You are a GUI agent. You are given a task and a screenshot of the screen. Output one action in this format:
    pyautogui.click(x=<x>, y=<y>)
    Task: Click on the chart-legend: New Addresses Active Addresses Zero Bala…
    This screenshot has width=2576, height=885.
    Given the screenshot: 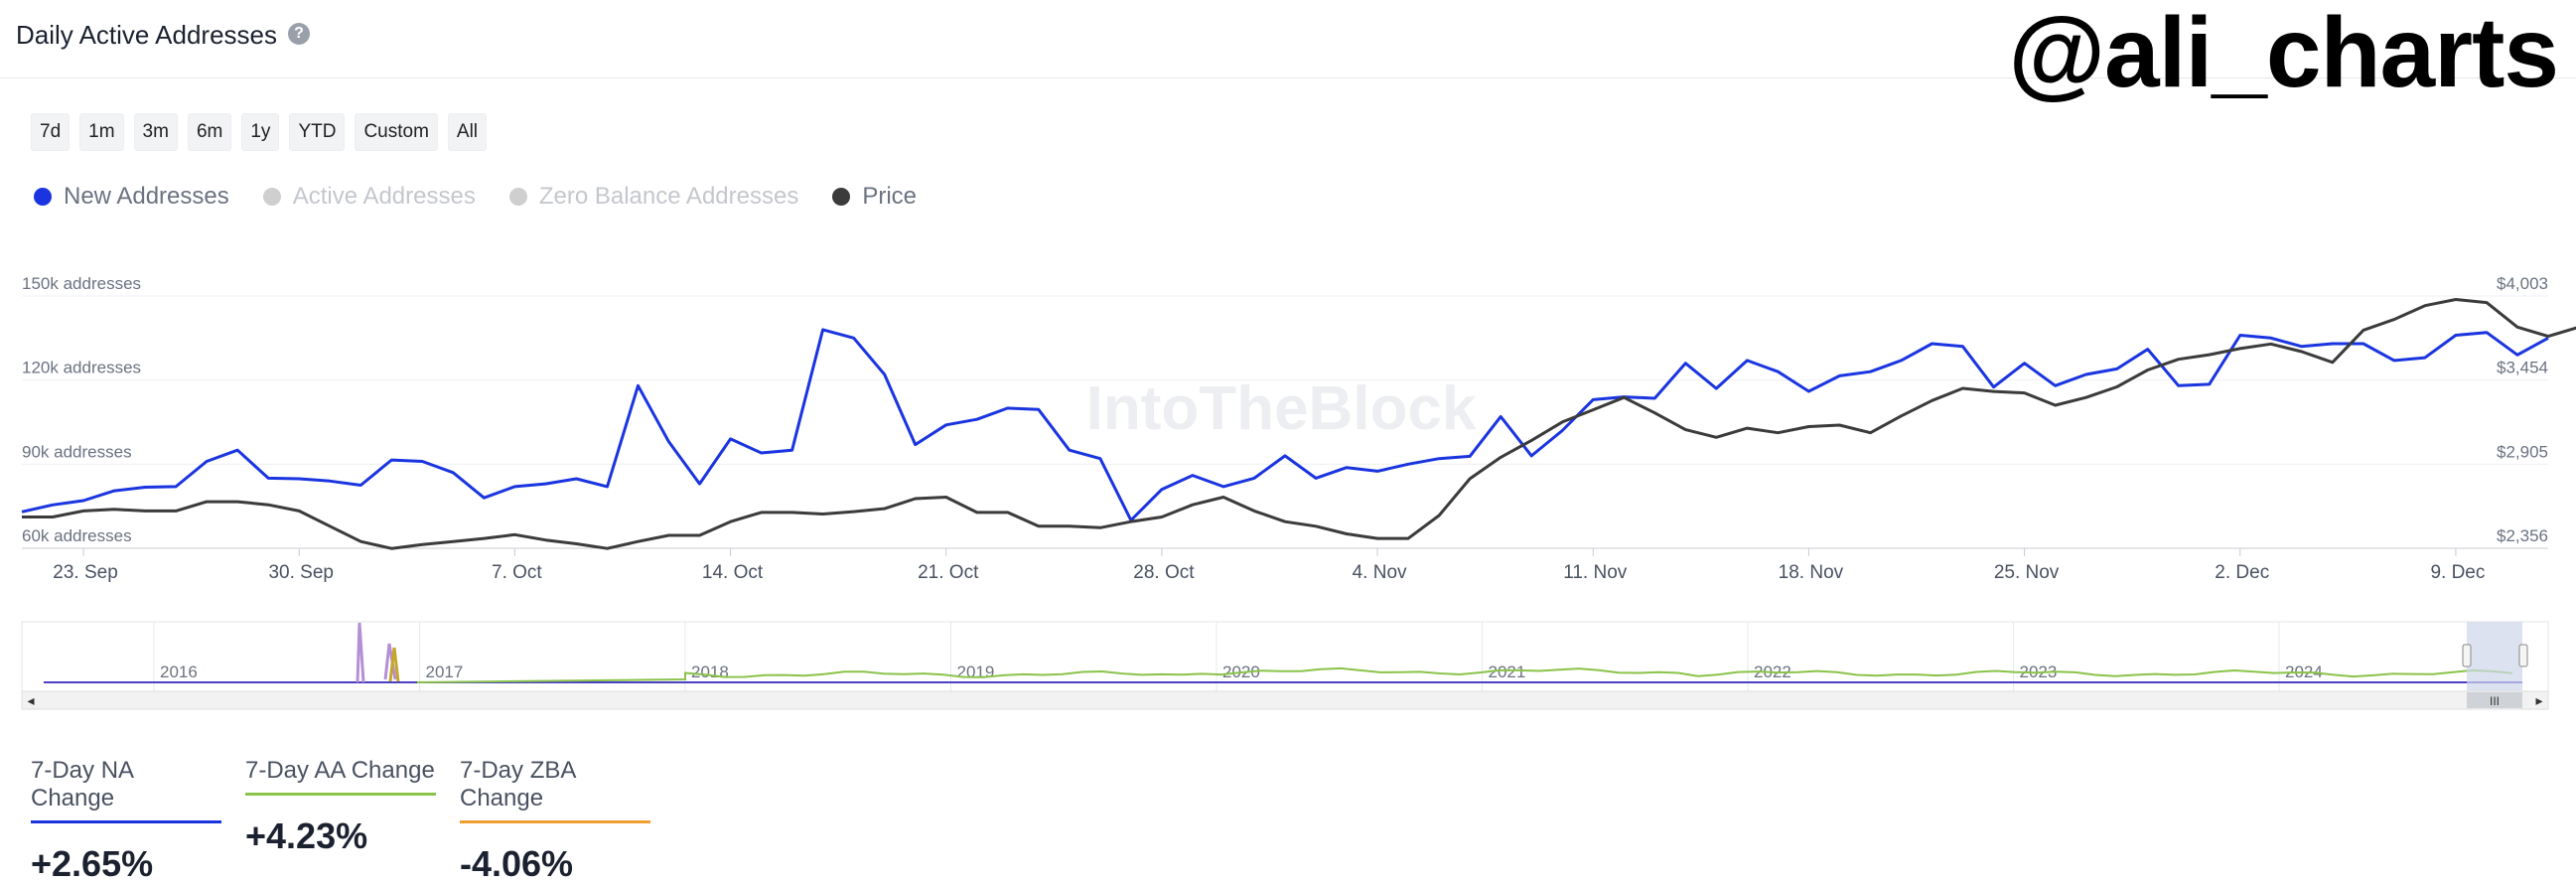 What is the action you would take?
    pyautogui.click(x=476, y=197)
    